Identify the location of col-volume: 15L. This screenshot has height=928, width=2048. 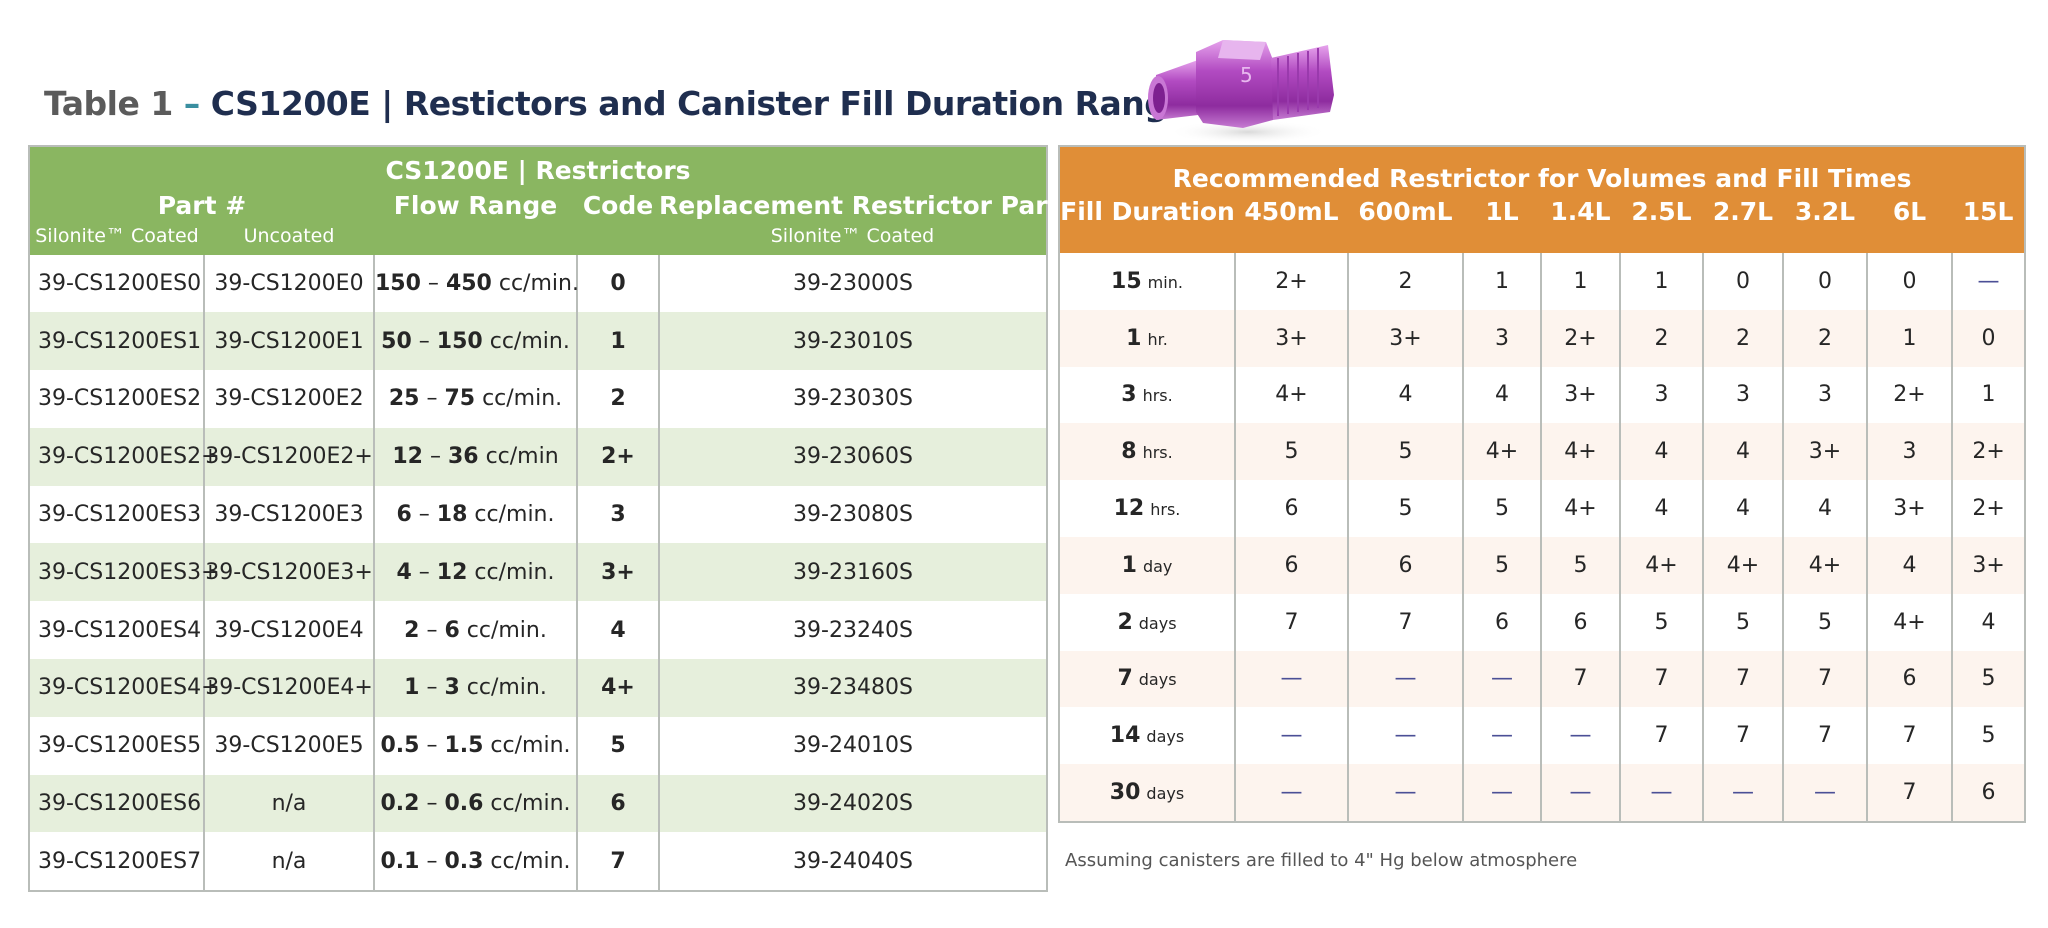
(1989, 223).